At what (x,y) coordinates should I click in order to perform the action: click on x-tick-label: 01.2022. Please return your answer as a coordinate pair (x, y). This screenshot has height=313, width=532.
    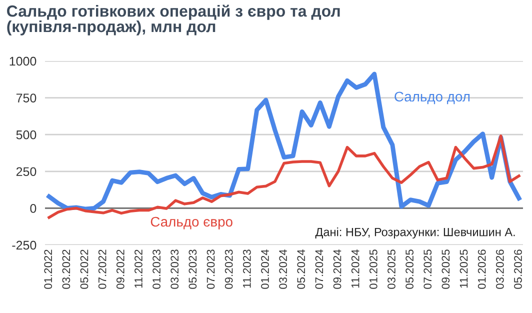
    Looking at the image, I should click on (48, 269).